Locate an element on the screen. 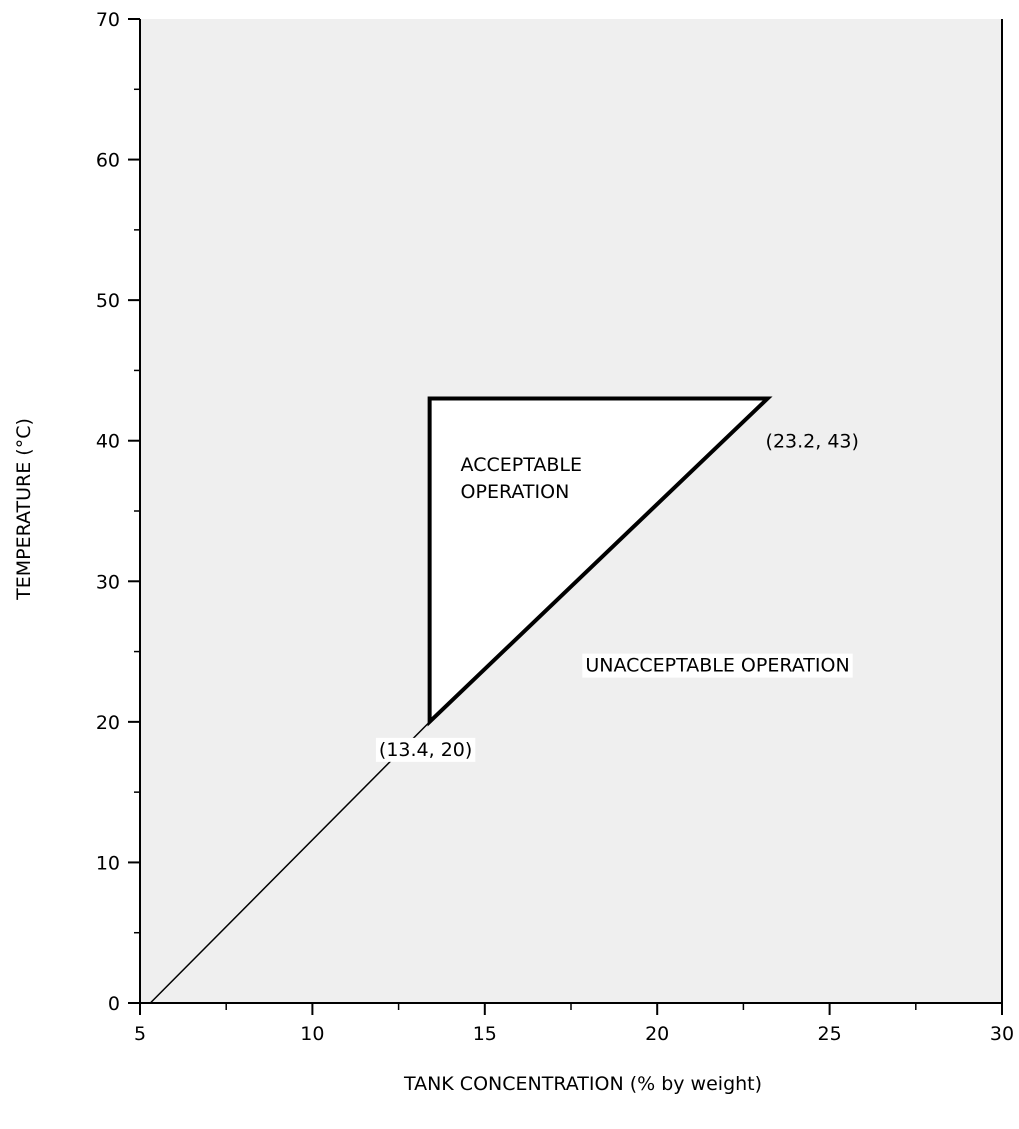 This screenshot has width=1019, height=1129. annotation-point-label-bg is located at coordinates (425, 749).